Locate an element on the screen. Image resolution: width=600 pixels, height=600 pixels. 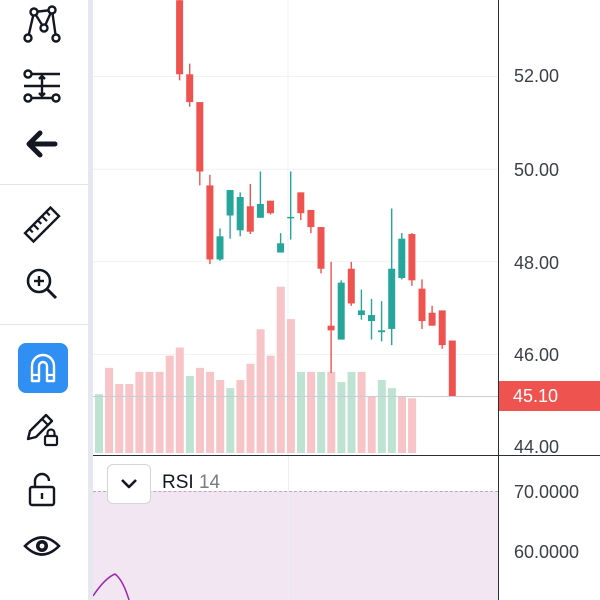
rsi-upper-line is located at coordinates (295, 491).